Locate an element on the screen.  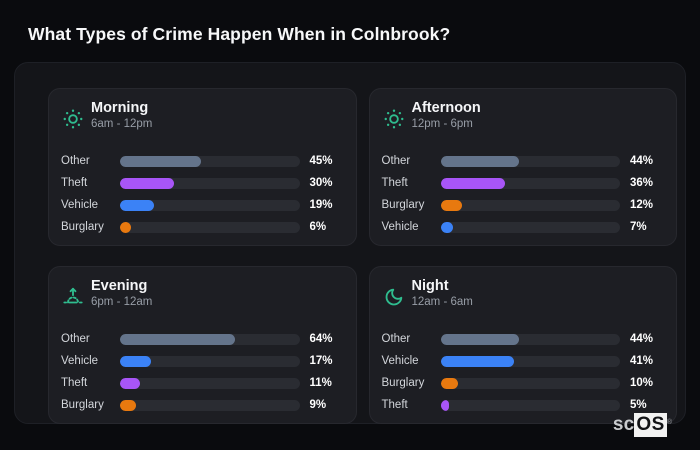
bar-value: 19% is located at coordinates (321, 205).